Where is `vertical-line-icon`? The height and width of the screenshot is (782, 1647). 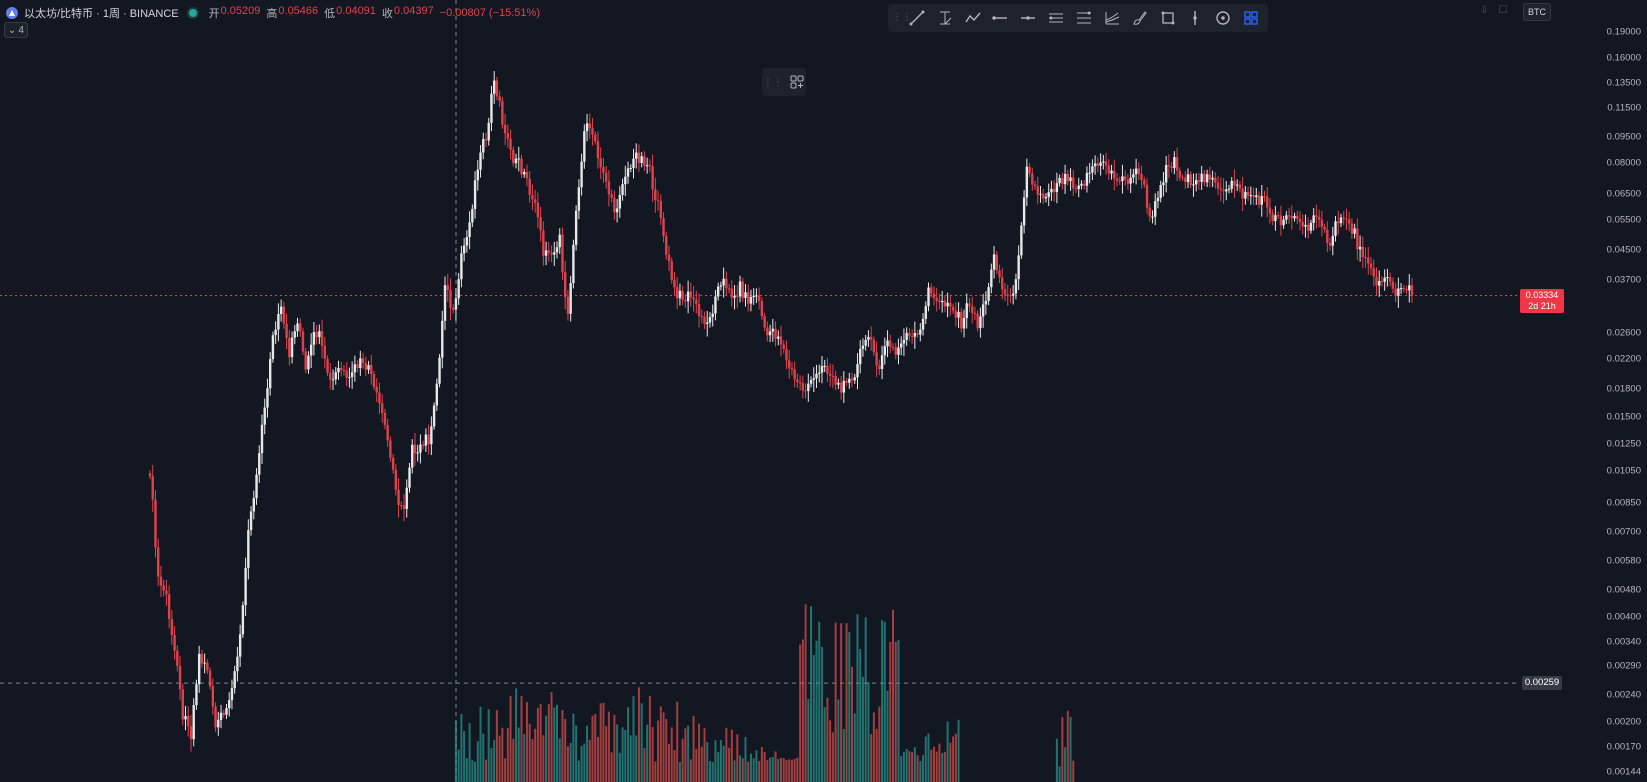 vertical-line-icon is located at coordinates (1195, 18).